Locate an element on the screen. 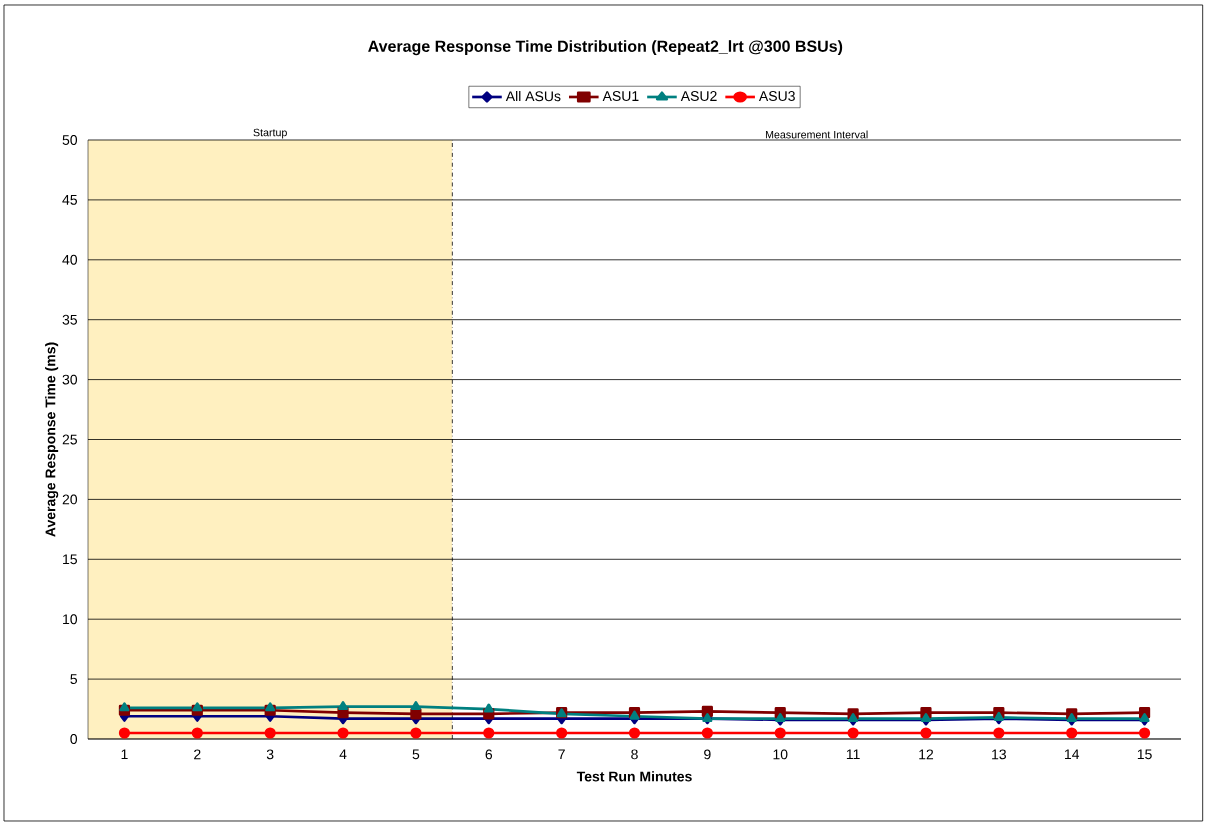 The width and height of the screenshot is (1207, 825). legend-label: ASU2 is located at coordinates (698, 96).